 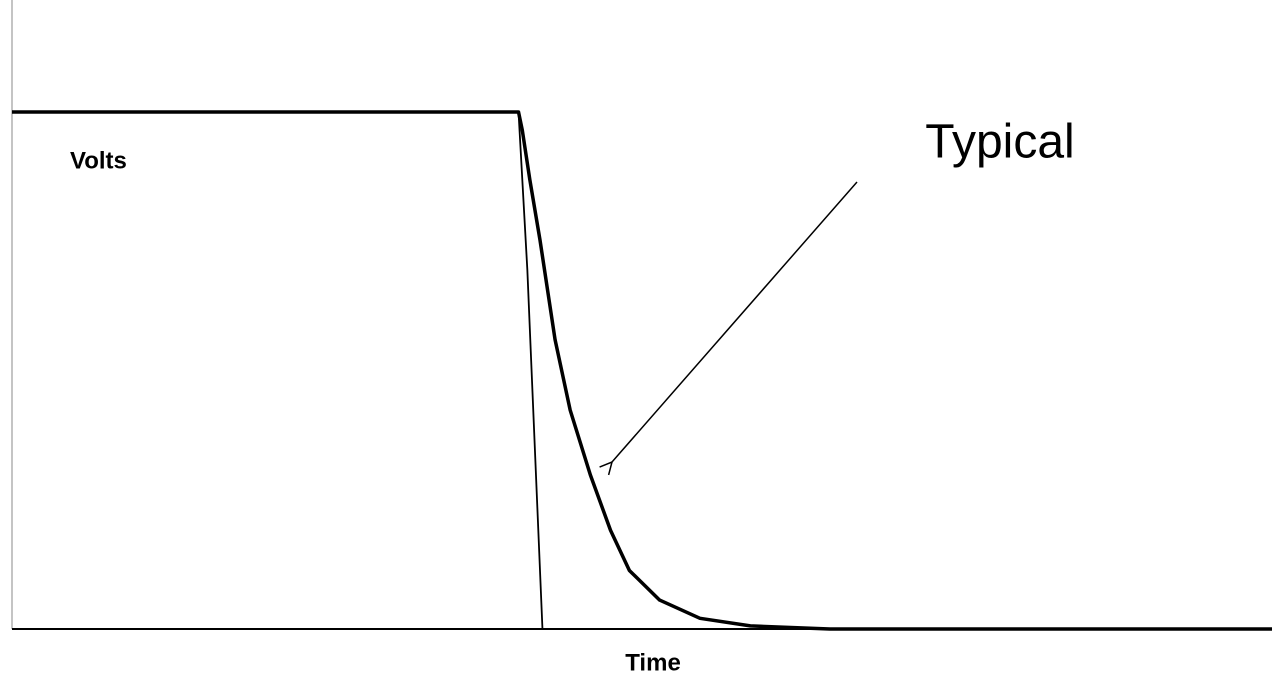 I want to click on y-axis-label: Volts, so click(x=98, y=160).